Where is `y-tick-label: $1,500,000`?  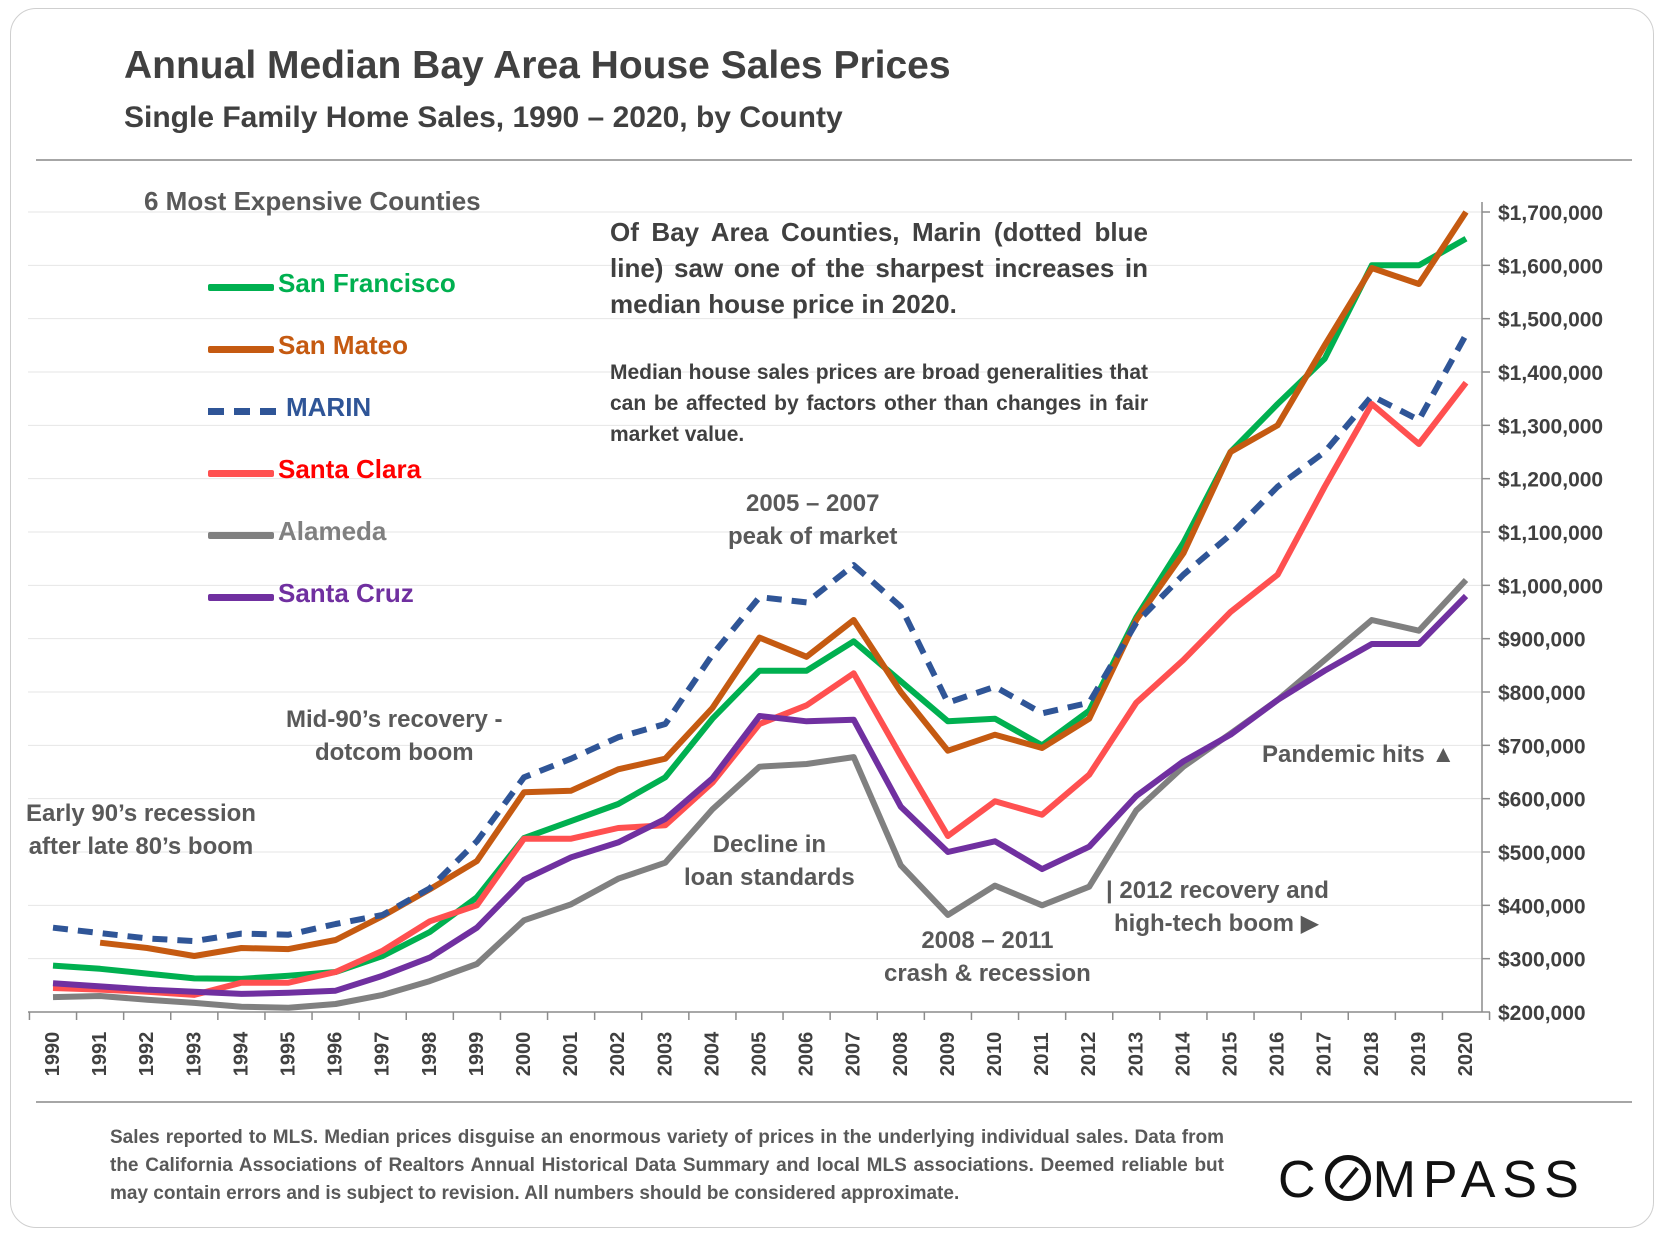
y-tick-label: $1,500,000 is located at coordinates (1550, 320).